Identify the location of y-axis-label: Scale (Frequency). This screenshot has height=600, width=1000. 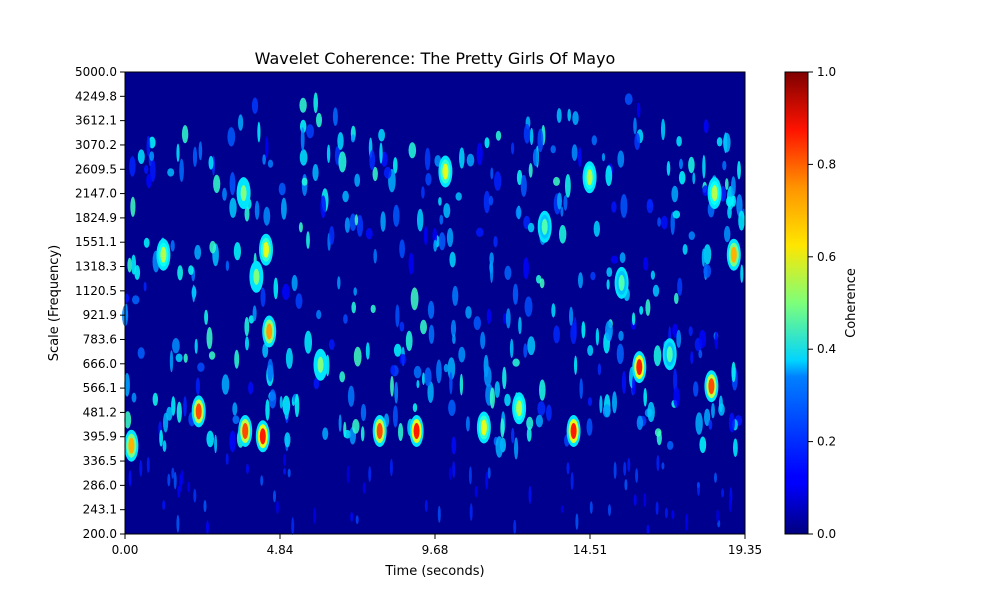
(54, 303).